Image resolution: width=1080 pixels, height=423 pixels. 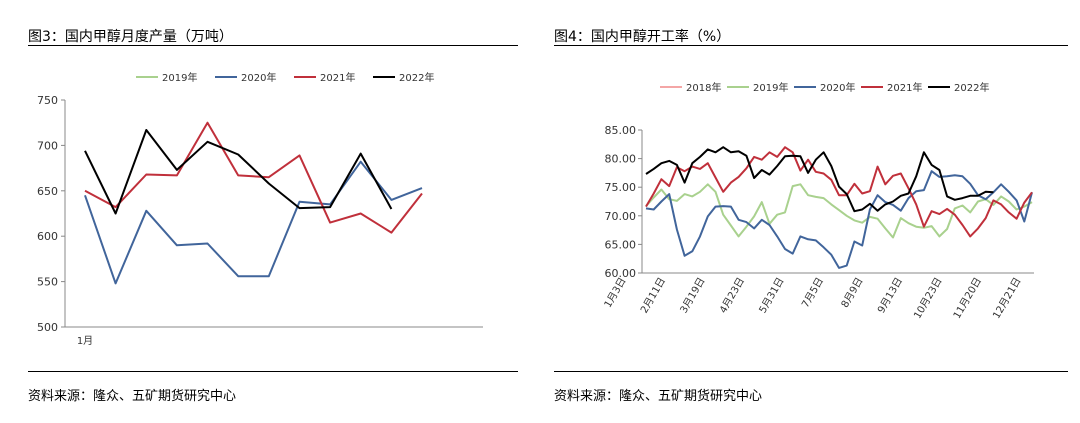 I want to click on x-tick-label: 5月31日, so click(x=772, y=296).